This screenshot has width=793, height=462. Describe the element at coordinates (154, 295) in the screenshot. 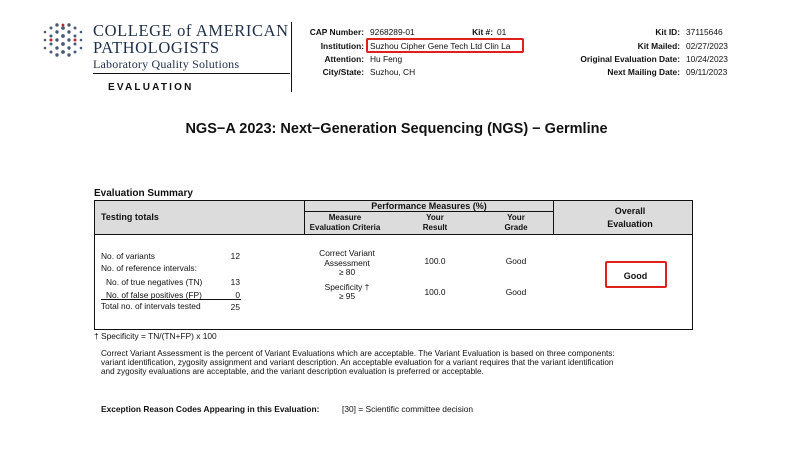

I see `row-false-positives-label: No. of false positives (FP)` at that location.